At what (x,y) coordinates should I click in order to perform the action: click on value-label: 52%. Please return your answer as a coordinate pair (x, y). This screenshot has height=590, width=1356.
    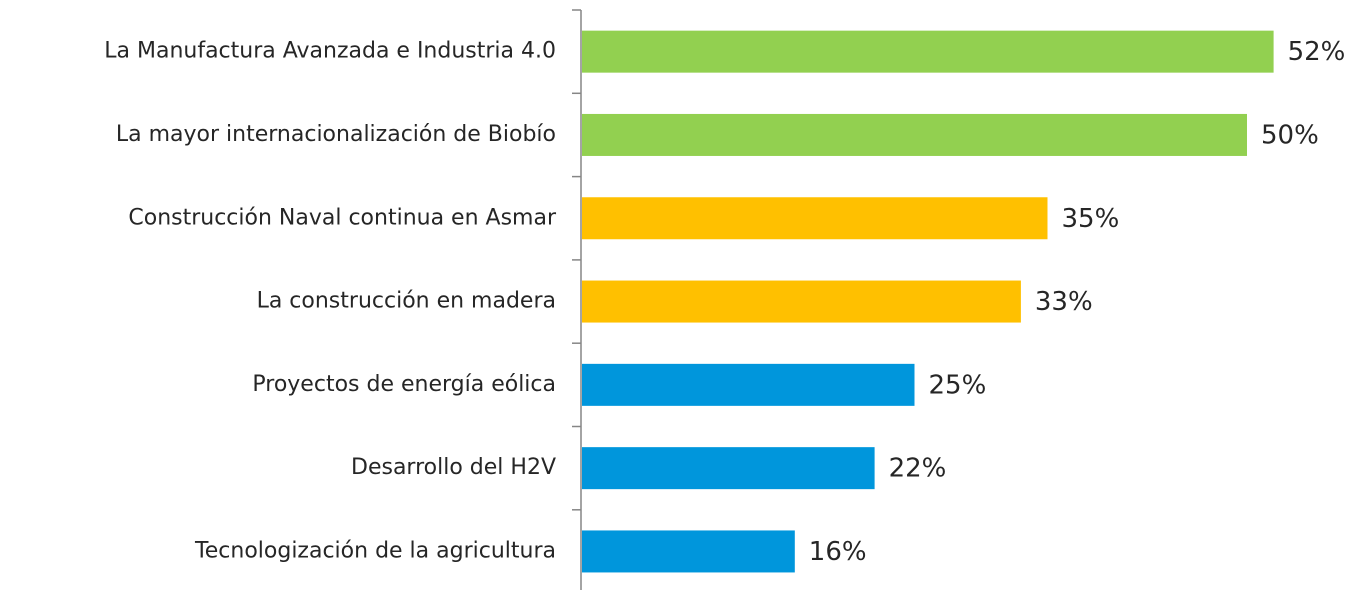
    Looking at the image, I should click on (1317, 52).